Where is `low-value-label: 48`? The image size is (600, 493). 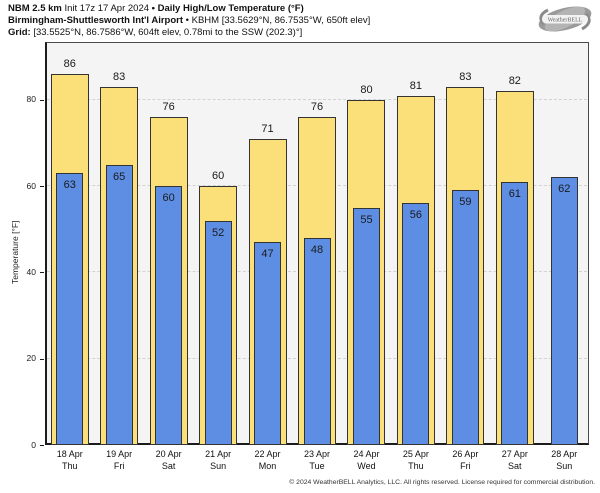
low-value-label: 48 is located at coordinates (317, 249).